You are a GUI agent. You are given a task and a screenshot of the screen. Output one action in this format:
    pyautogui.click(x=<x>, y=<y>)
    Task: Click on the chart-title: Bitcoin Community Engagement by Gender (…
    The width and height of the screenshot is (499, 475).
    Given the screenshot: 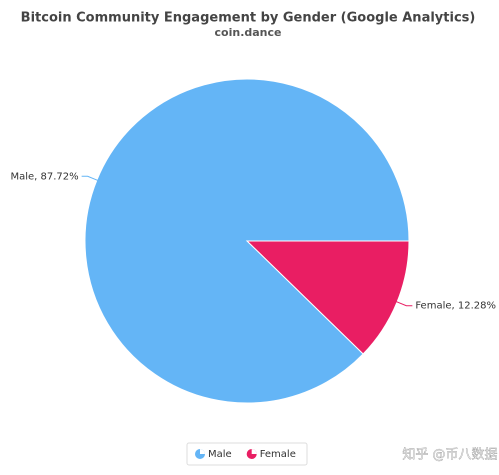 What is the action you would take?
    pyautogui.click(x=248, y=18)
    